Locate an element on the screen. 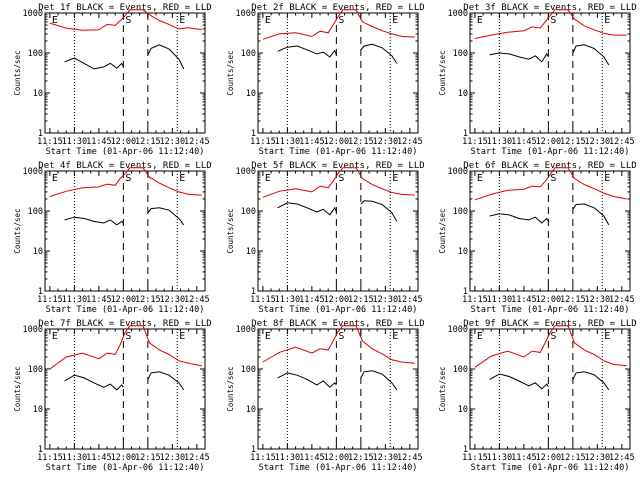 The width and height of the screenshot is (640, 480). panel-title: Det 6f BLACK = Events, RED = LLD is located at coordinates (549, 166).